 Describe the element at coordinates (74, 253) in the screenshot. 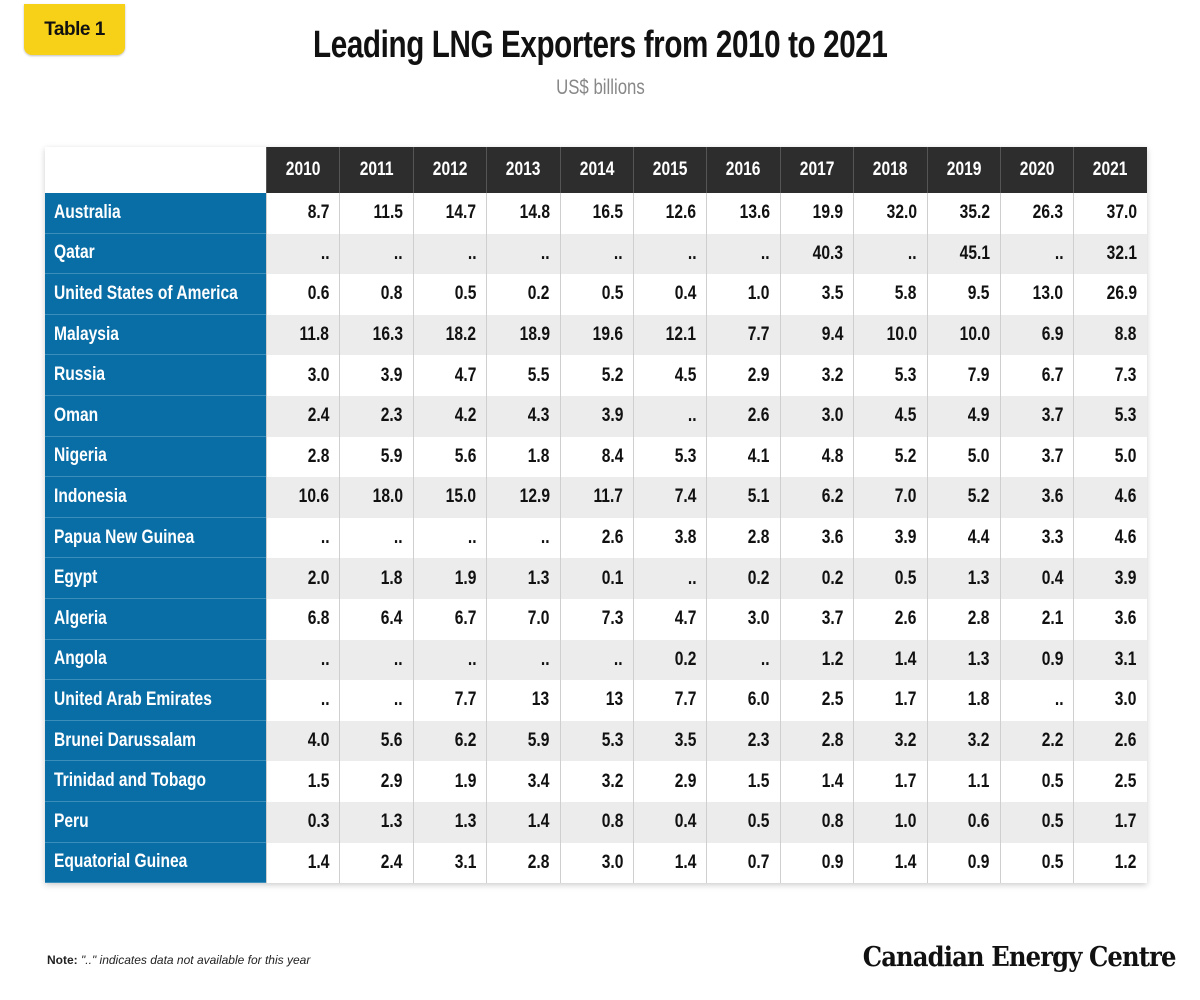

I see `country-name: Qatar` at that location.